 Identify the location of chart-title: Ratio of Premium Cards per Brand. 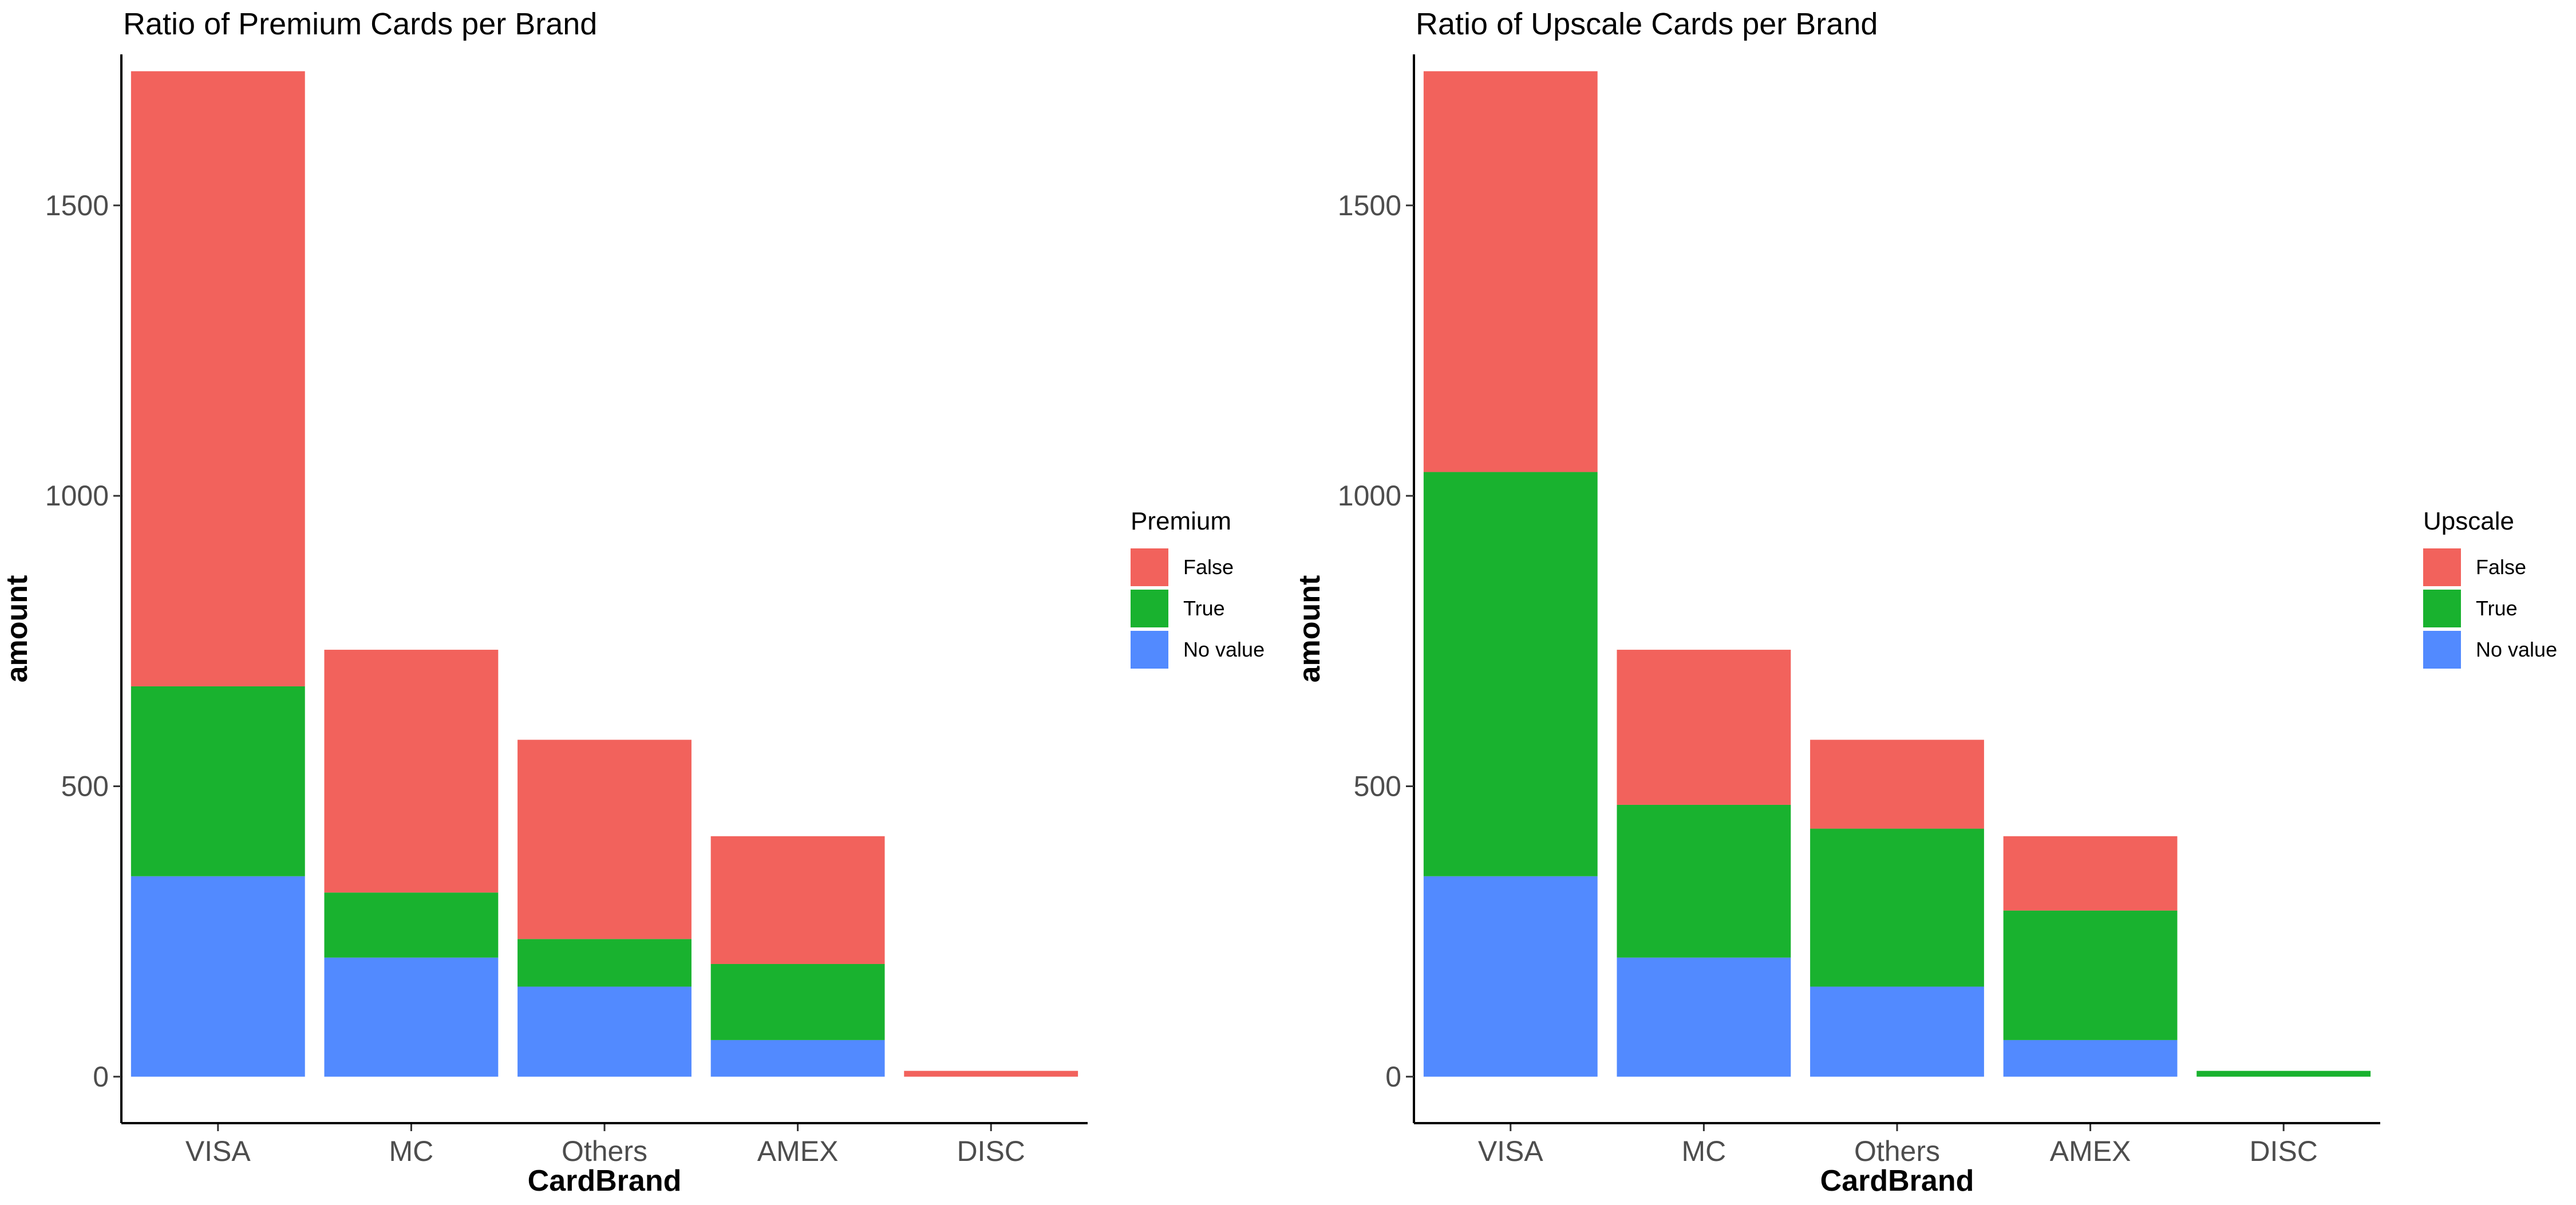
(360, 24).